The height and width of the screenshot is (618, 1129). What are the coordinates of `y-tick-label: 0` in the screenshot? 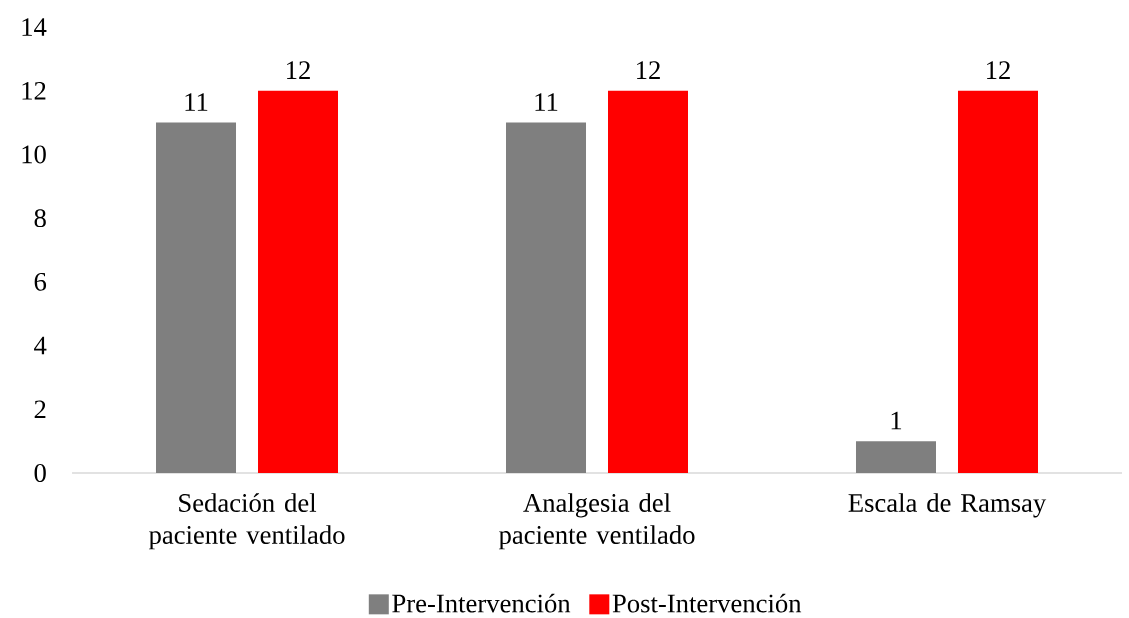 It's located at (40, 472).